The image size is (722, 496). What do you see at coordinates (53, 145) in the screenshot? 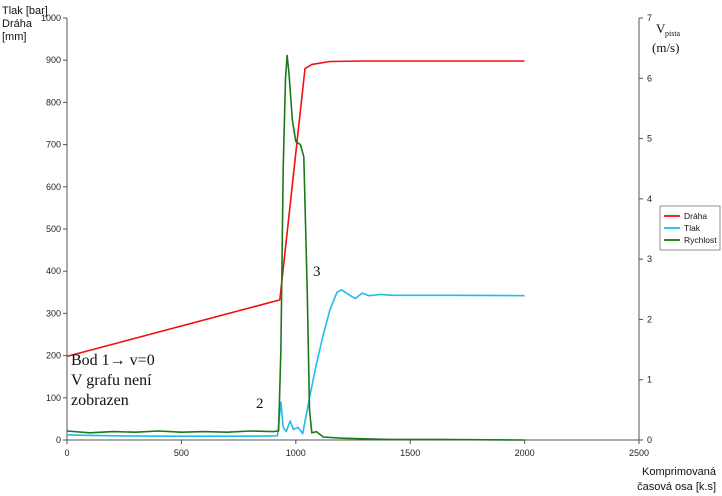
I see `left-tick-label: 700` at bounding box center [53, 145].